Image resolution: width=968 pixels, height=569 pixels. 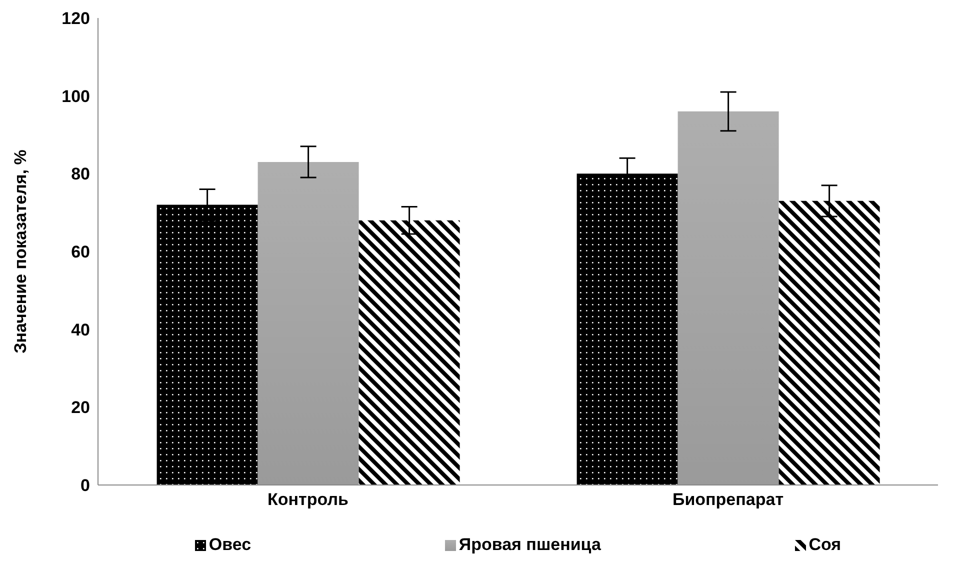 What do you see at coordinates (529, 545) in the screenshot?
I see `legend-label: Яровая пшеница` at bounding box center [529, 545].